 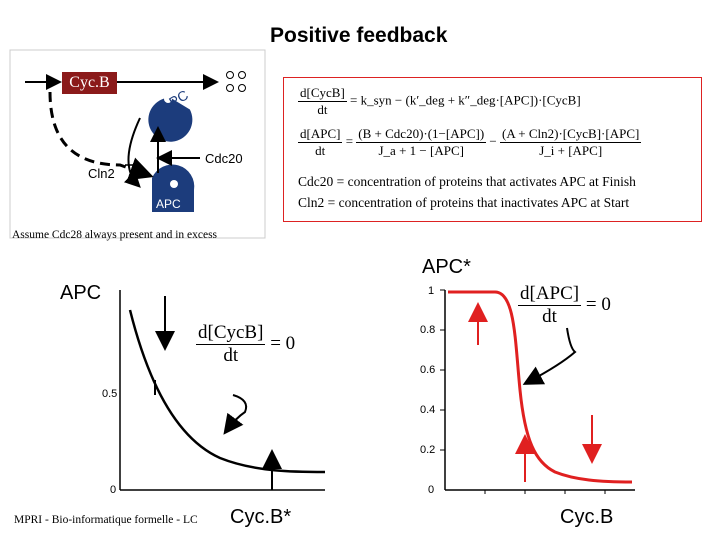 I want to click on network-diagram, so click(x=137, y=144).